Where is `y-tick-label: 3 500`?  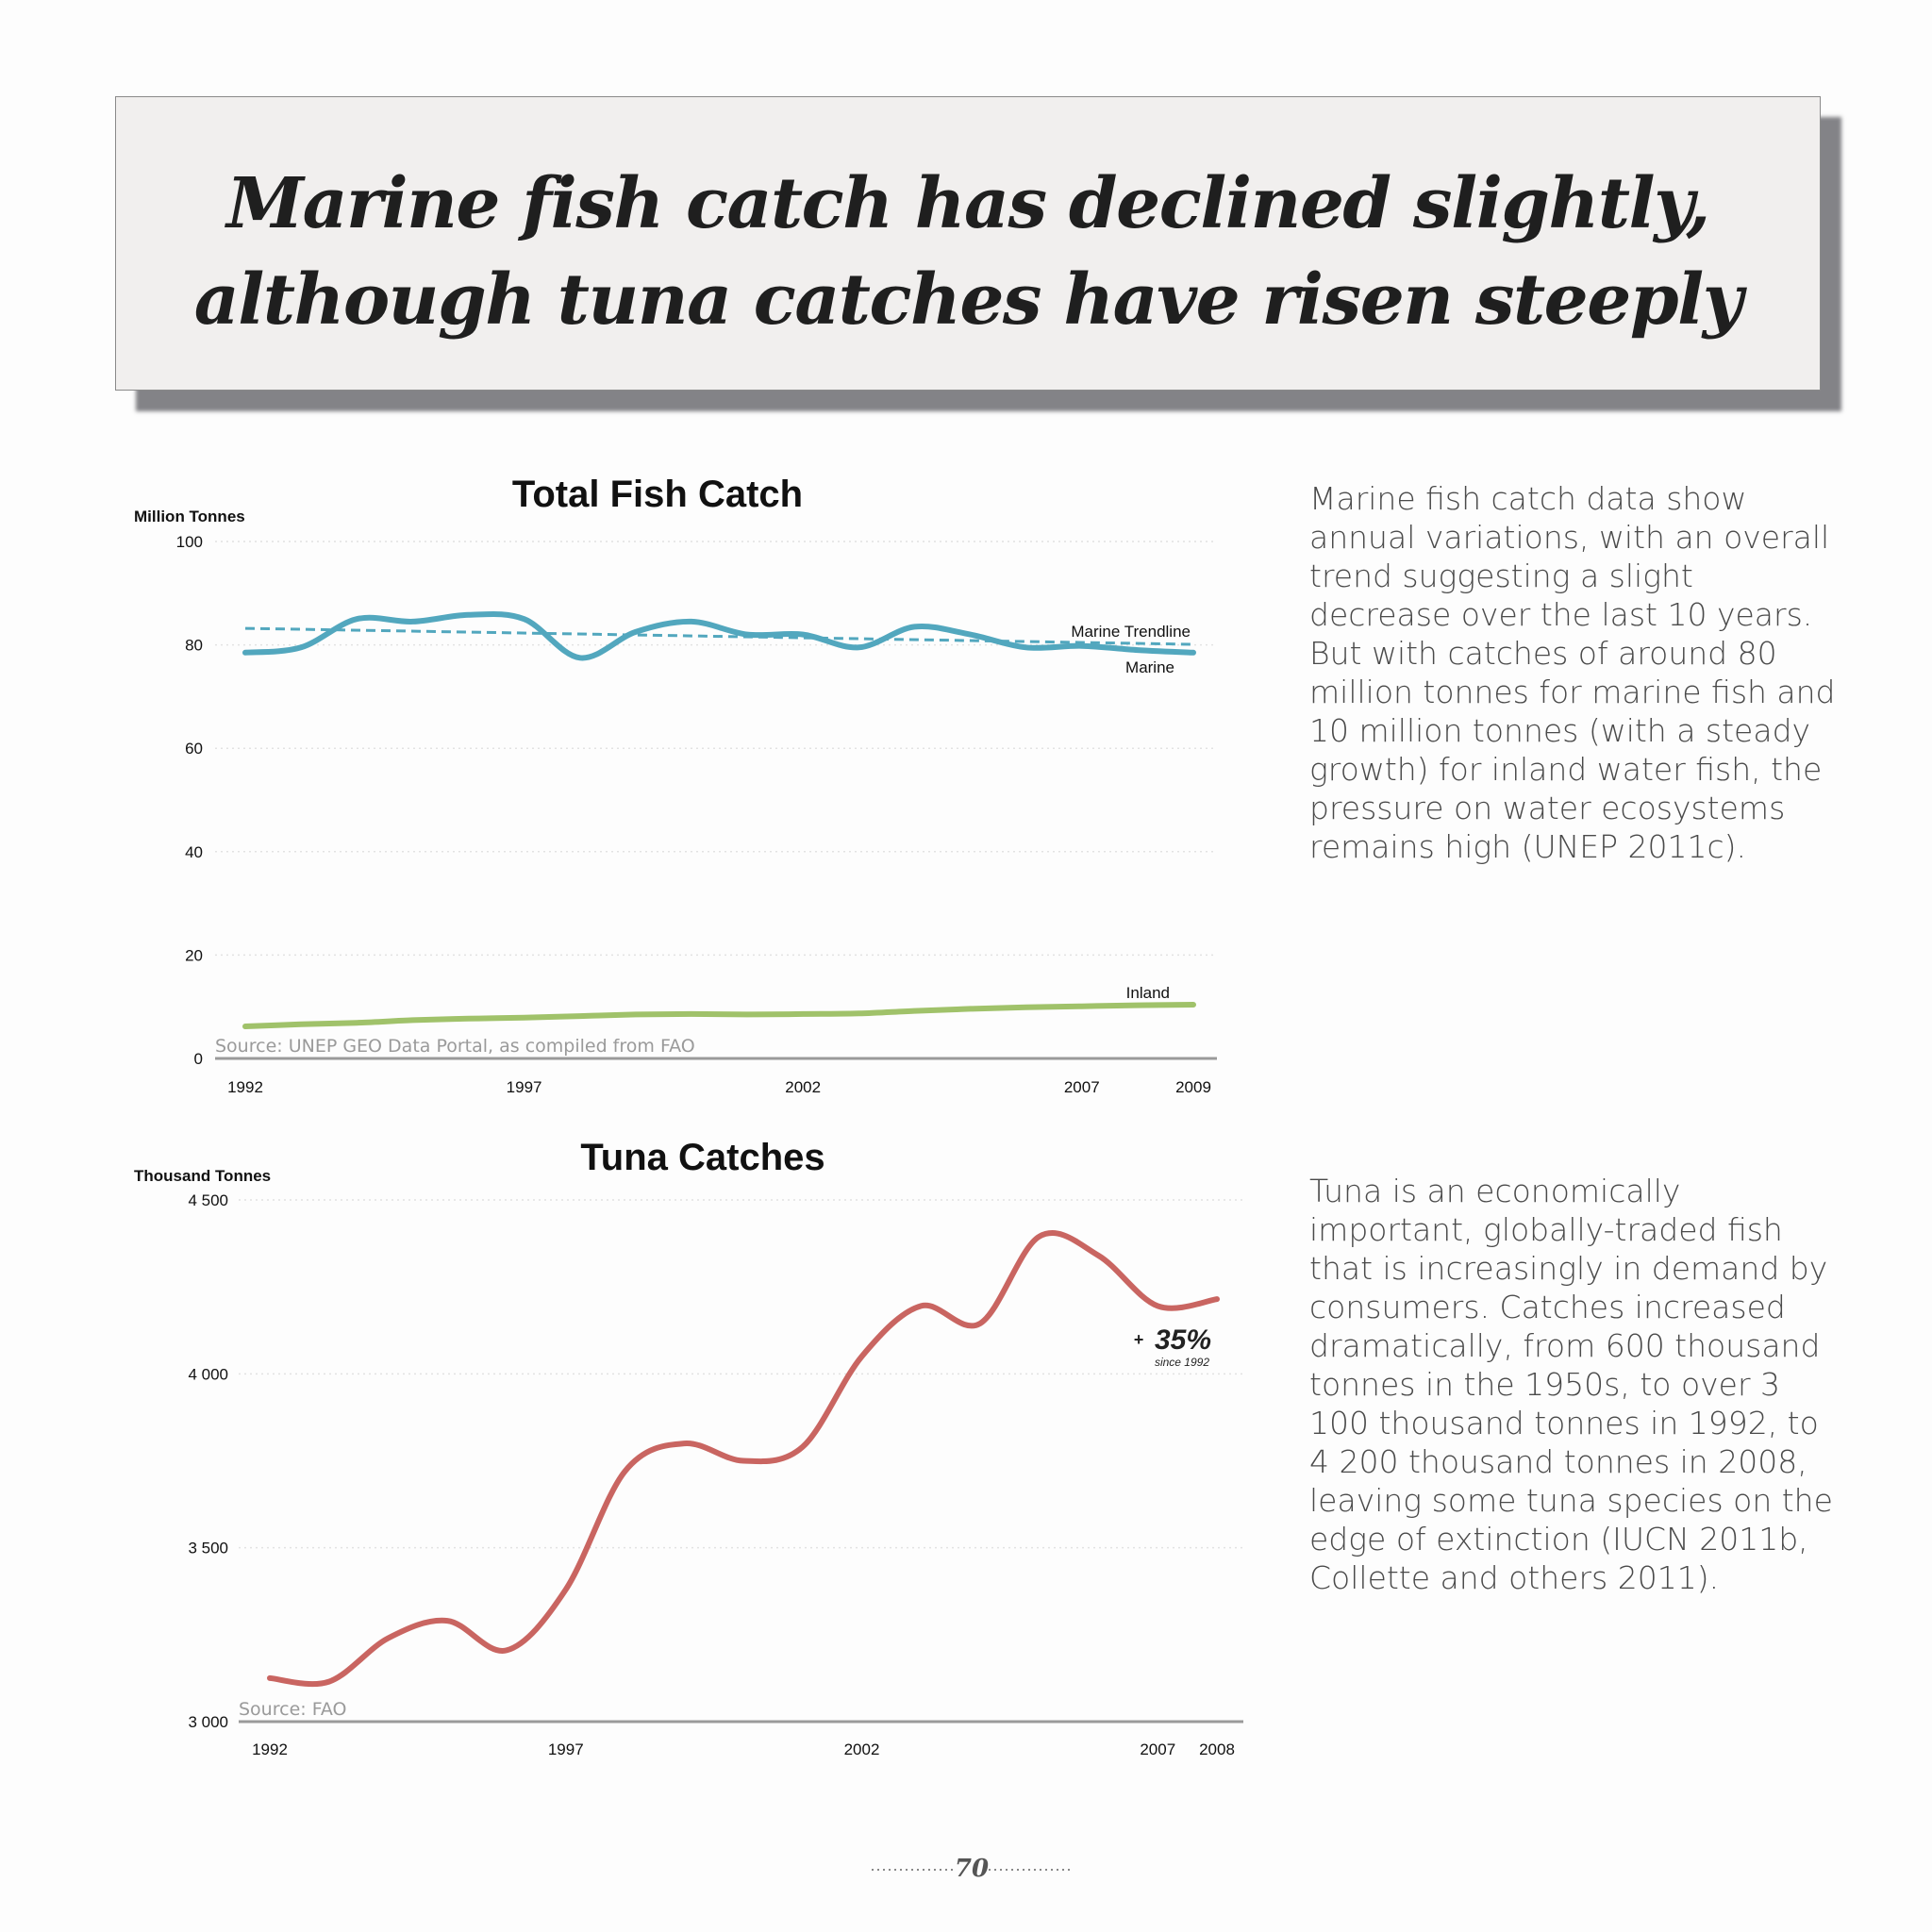 y-tick-label: 3 500 is located at coordinates (208, 1549).